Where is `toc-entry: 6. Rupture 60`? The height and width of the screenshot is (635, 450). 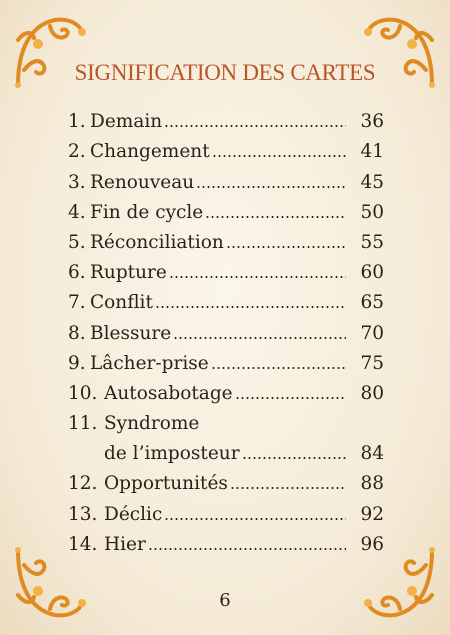
toc-entry: 6. Rupture 60 is located at coordinates (226, 273).